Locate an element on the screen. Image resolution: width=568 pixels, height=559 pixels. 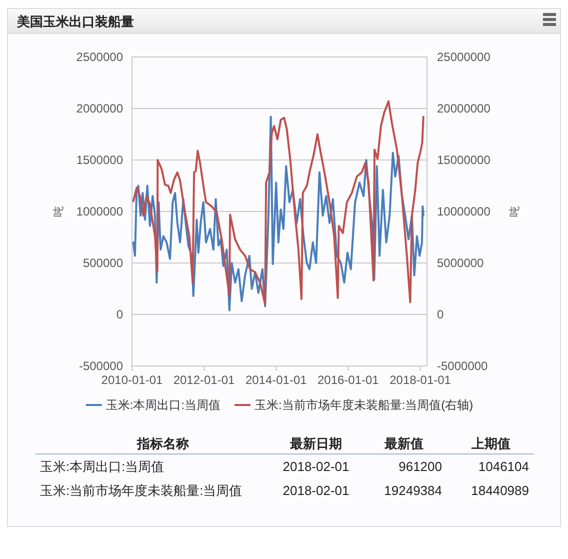
y-tick-label: 0 is located at coordinates (120, 315).